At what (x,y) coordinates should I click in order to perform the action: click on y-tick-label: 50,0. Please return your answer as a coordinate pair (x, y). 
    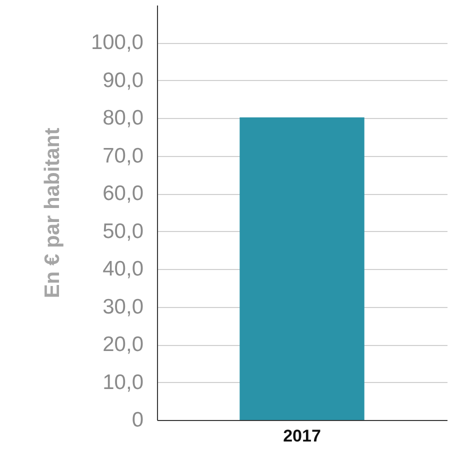
    Looking at the image, I should click on (123, 231).